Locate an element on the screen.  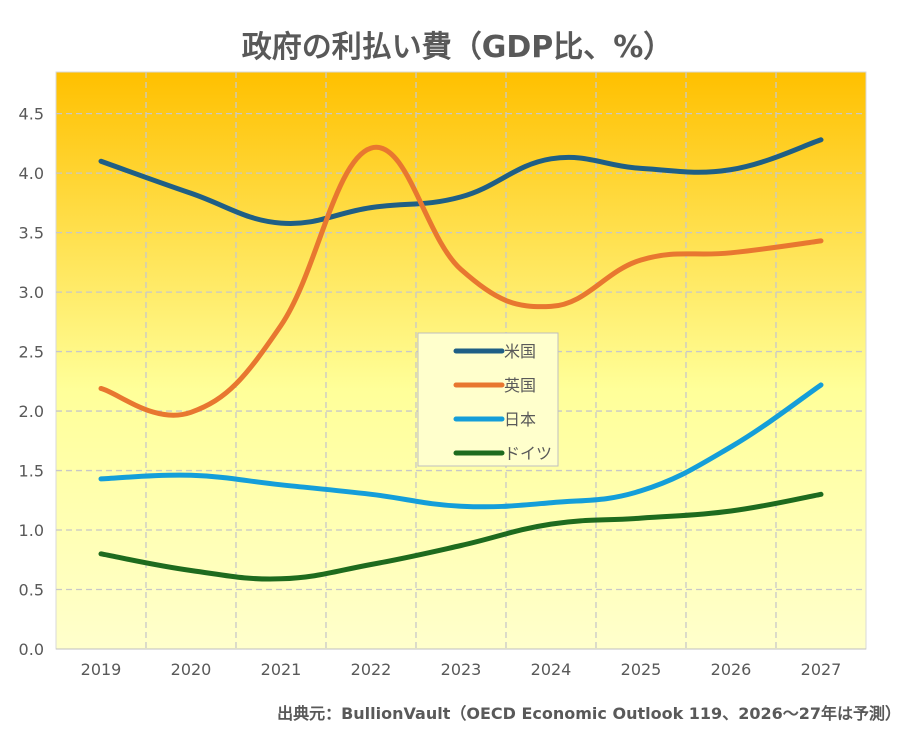
x-tick-label: 2021 is located at coordinates (281, 669).